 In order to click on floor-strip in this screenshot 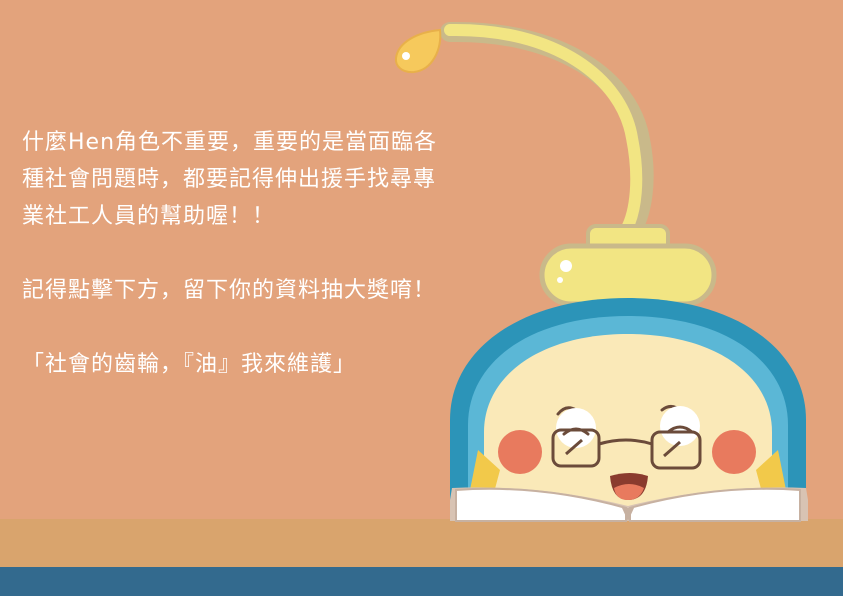, I will do `click(421, 581)`.